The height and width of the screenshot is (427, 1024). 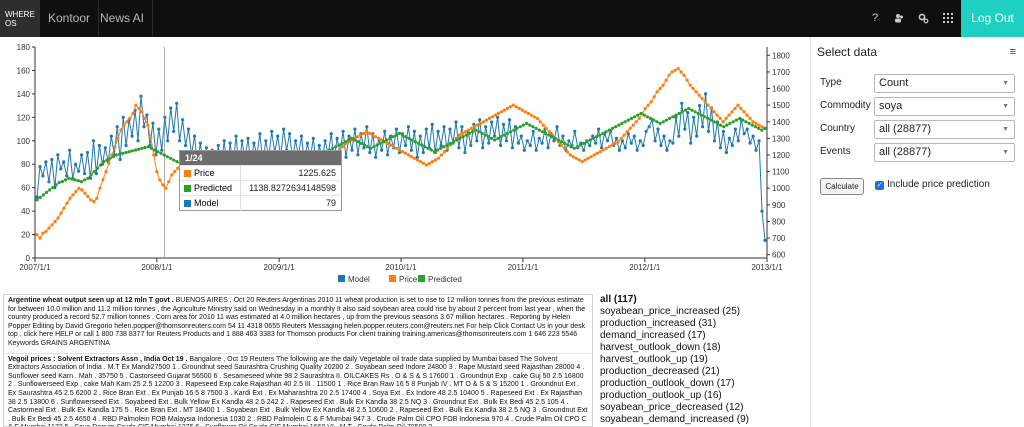 I want to click on event-item: production_outlook_down (17), so click(x=667, y=383).